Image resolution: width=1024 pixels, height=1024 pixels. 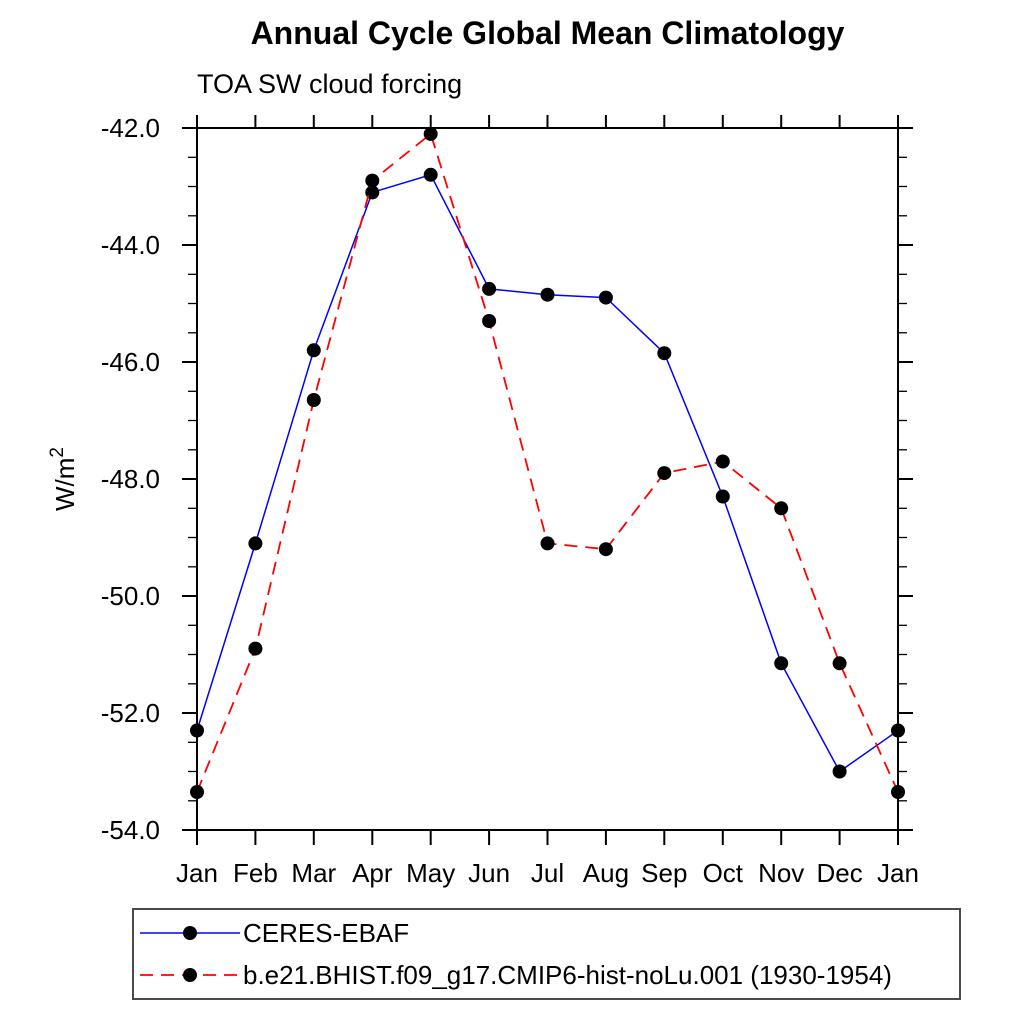 What do you see at coordinates (548, 933) in the screenshot?
I see `legend-item-ceres-ebaf: CERES-EBAF` at bounding box center [548, 933].